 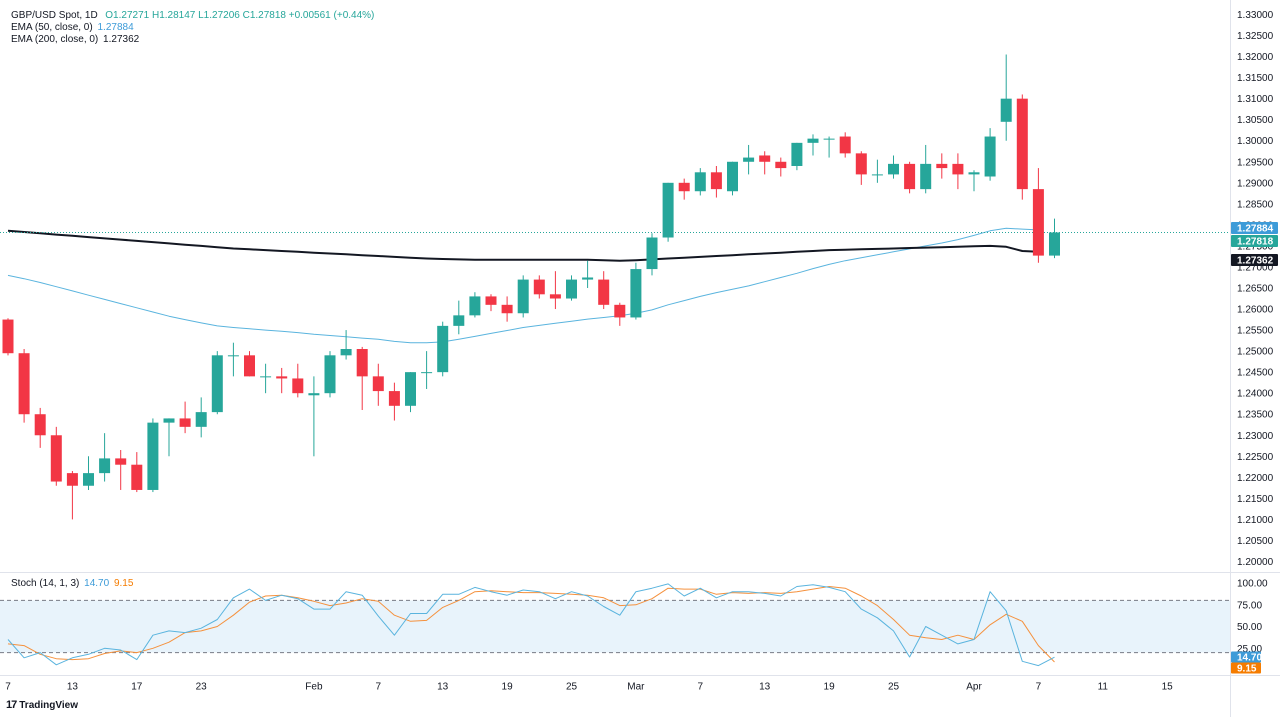 I want to click on time-tick-label: 11, so click(x=1103, y=687).